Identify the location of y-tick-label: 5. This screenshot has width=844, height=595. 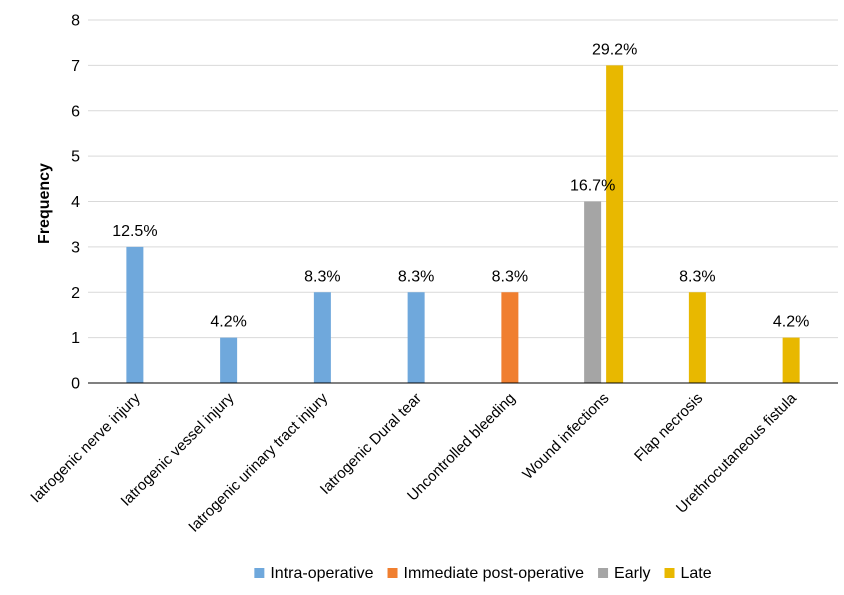
(75, 157).